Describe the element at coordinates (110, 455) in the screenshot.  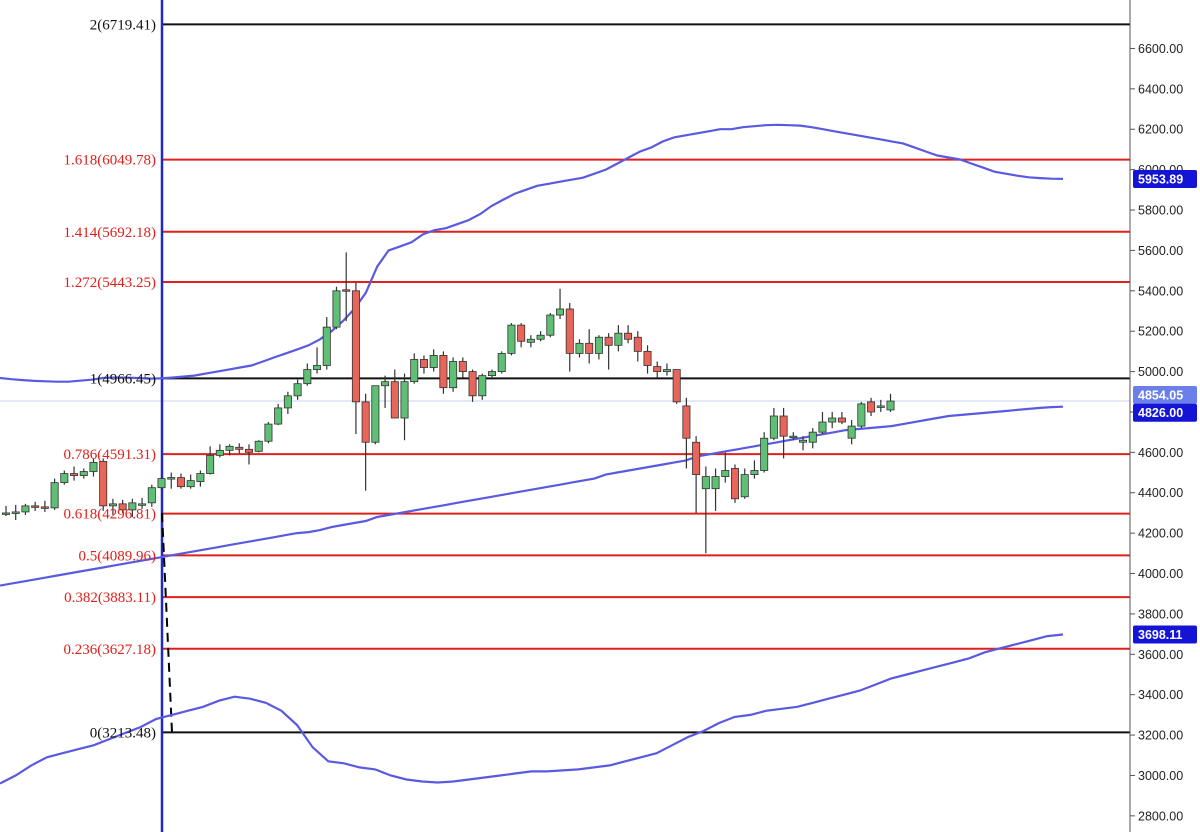
I see `fib-label: 0.786(4591.31)` at that location.